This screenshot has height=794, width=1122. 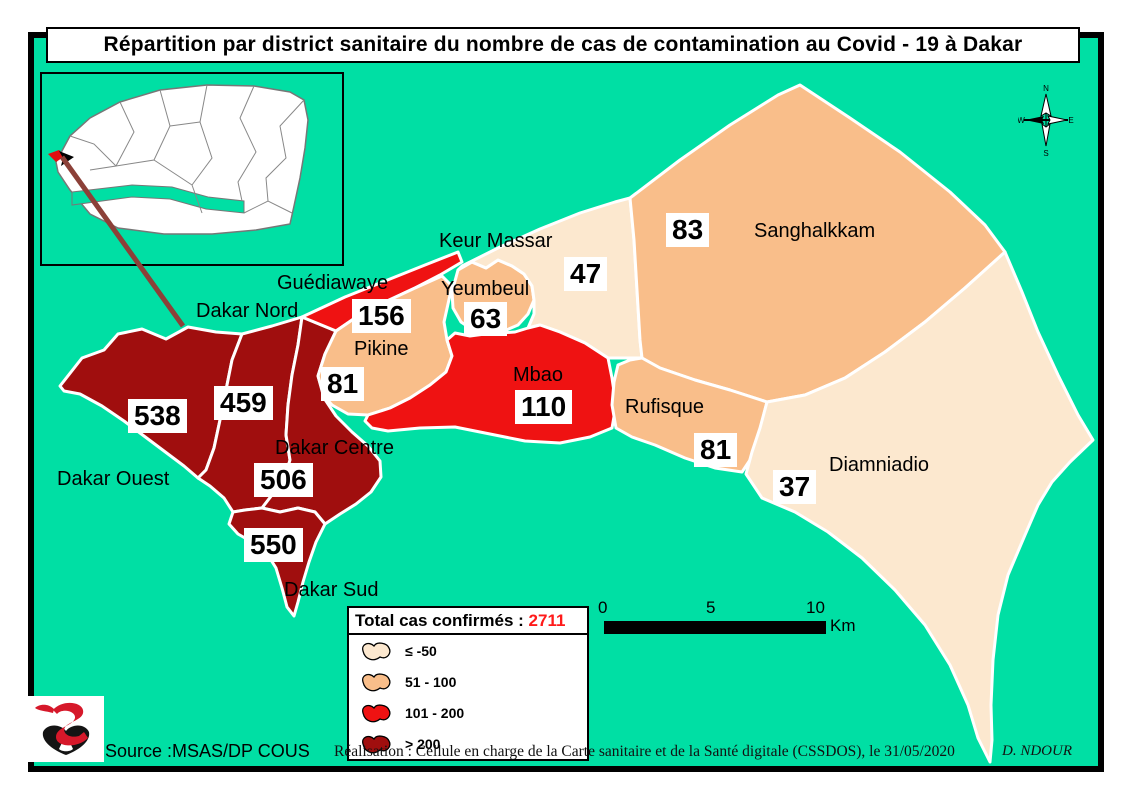 I want to click on legend-swatch-le50, so click(x=376, y=650).